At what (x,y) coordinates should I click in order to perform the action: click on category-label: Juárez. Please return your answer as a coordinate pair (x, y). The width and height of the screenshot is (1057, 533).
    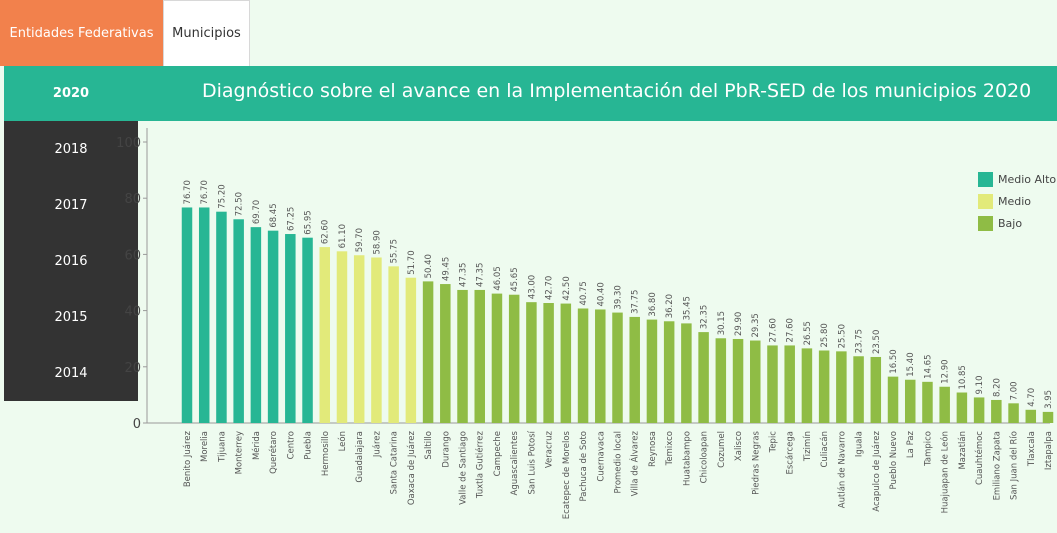
    Looking at the image, I should click on (377, 444).